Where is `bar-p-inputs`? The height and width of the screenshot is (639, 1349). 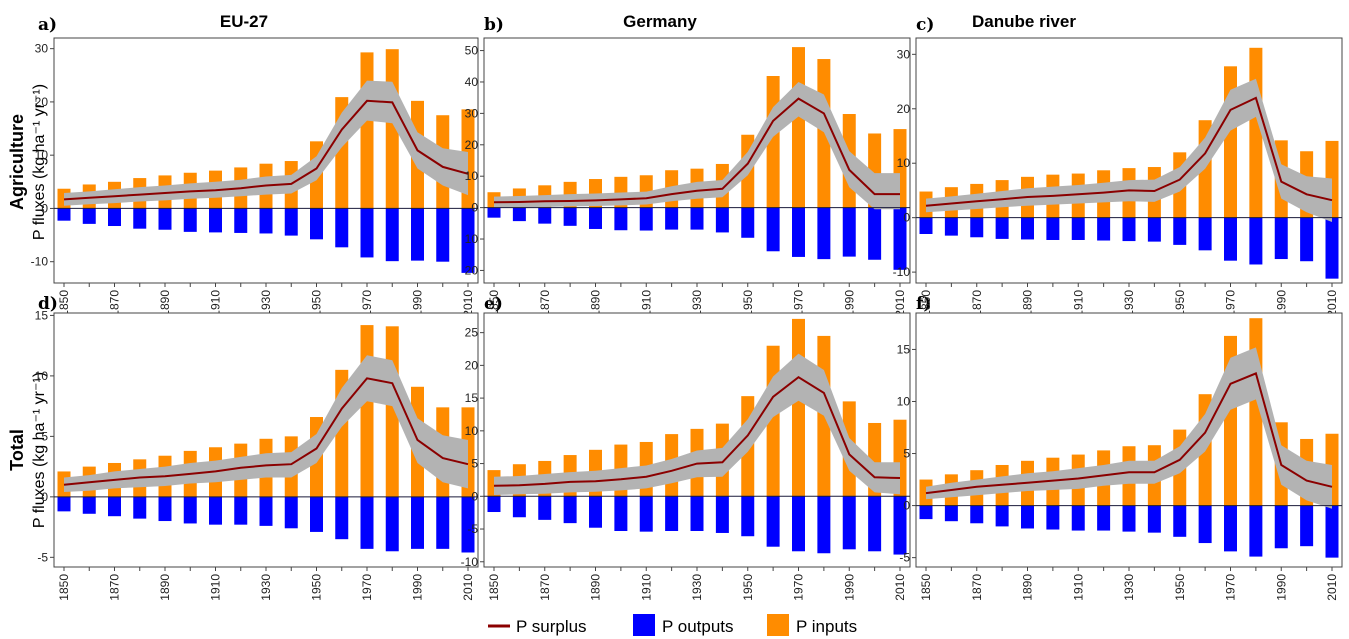 bar-p-inputs is located at coordinates (798, 127).